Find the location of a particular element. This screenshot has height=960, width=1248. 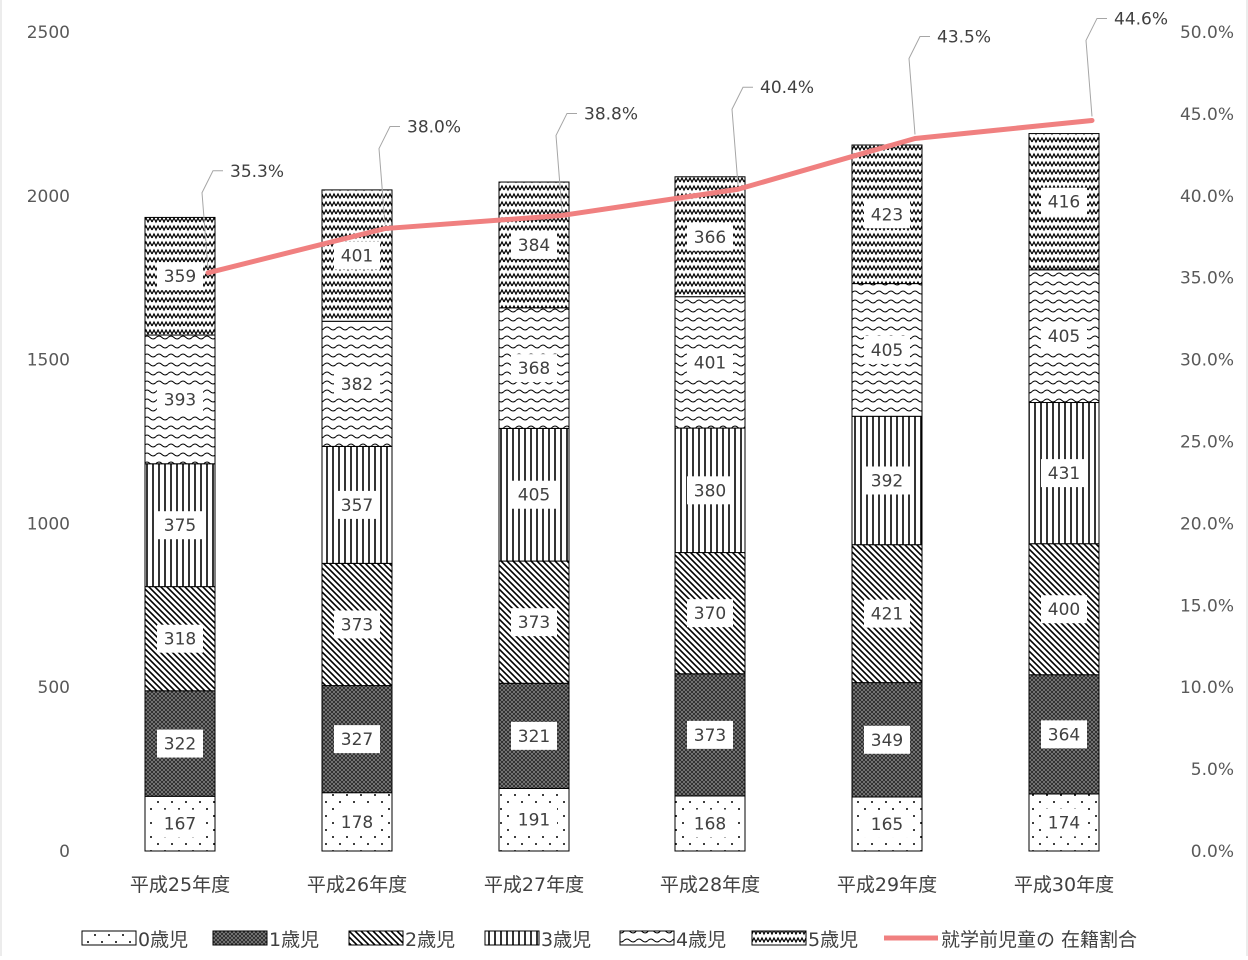

category-label: 平成29年度 is located at coordinates (887, 885).